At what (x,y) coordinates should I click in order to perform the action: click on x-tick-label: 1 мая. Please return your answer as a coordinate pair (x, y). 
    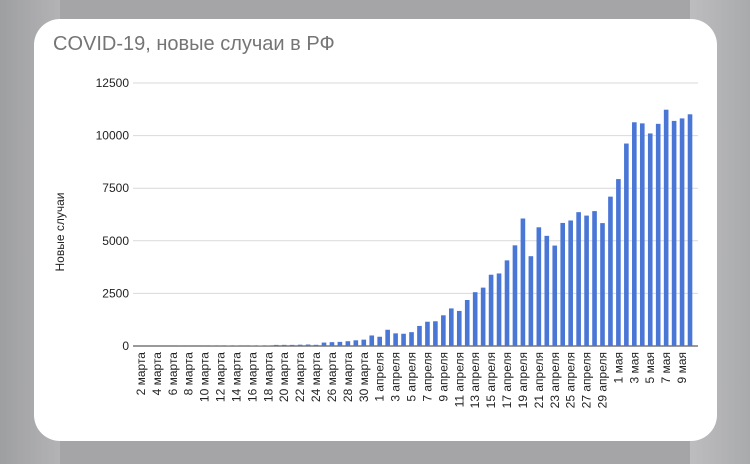
    Looking at the image, I should click on (618, 367).